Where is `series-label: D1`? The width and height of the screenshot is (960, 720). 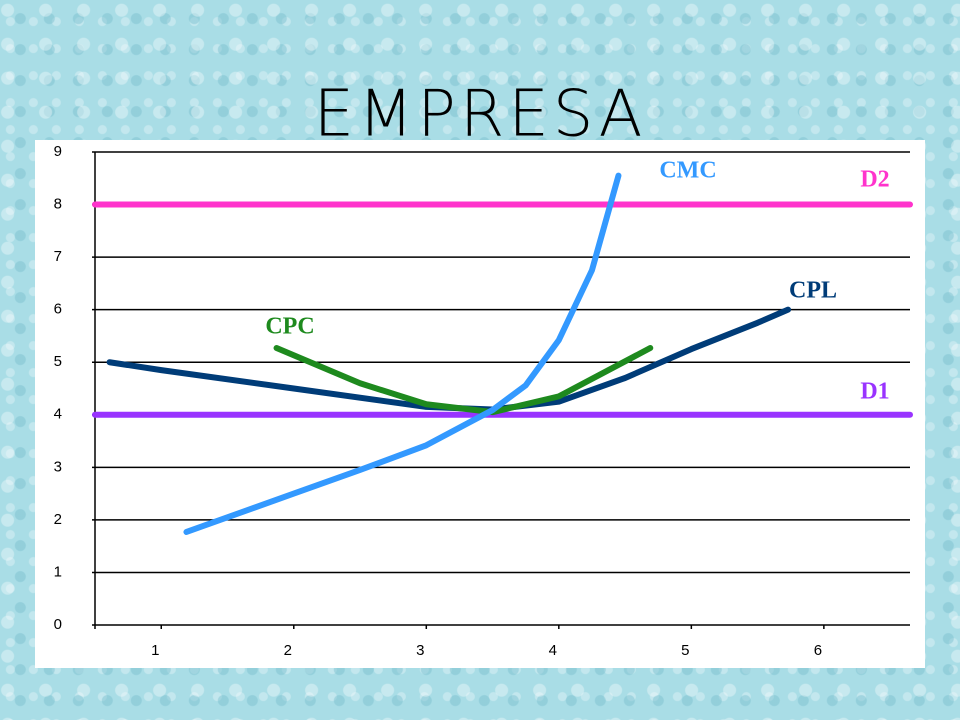 series-label: D1 is located at coordinates (874, 392).